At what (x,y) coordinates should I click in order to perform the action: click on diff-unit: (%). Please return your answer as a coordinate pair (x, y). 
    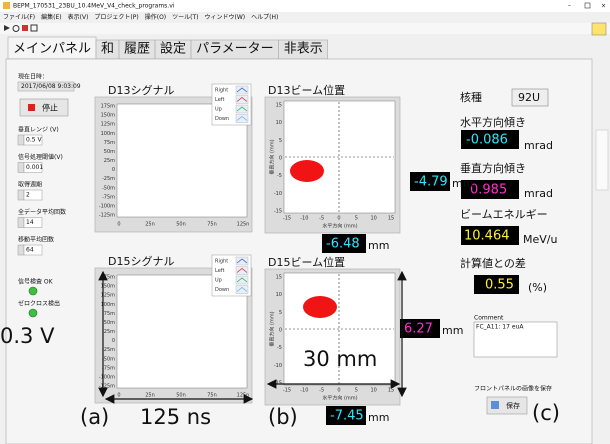
    Looking at the image, I should click on (537, 287).